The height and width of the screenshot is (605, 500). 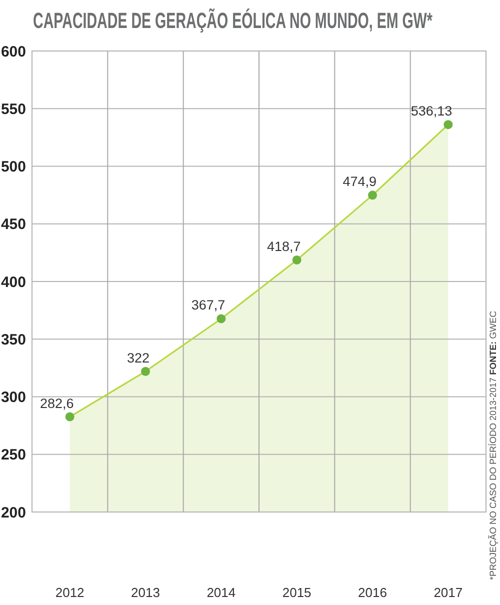 I want to click on data-label: 367,7, so click(x=208, y=305).